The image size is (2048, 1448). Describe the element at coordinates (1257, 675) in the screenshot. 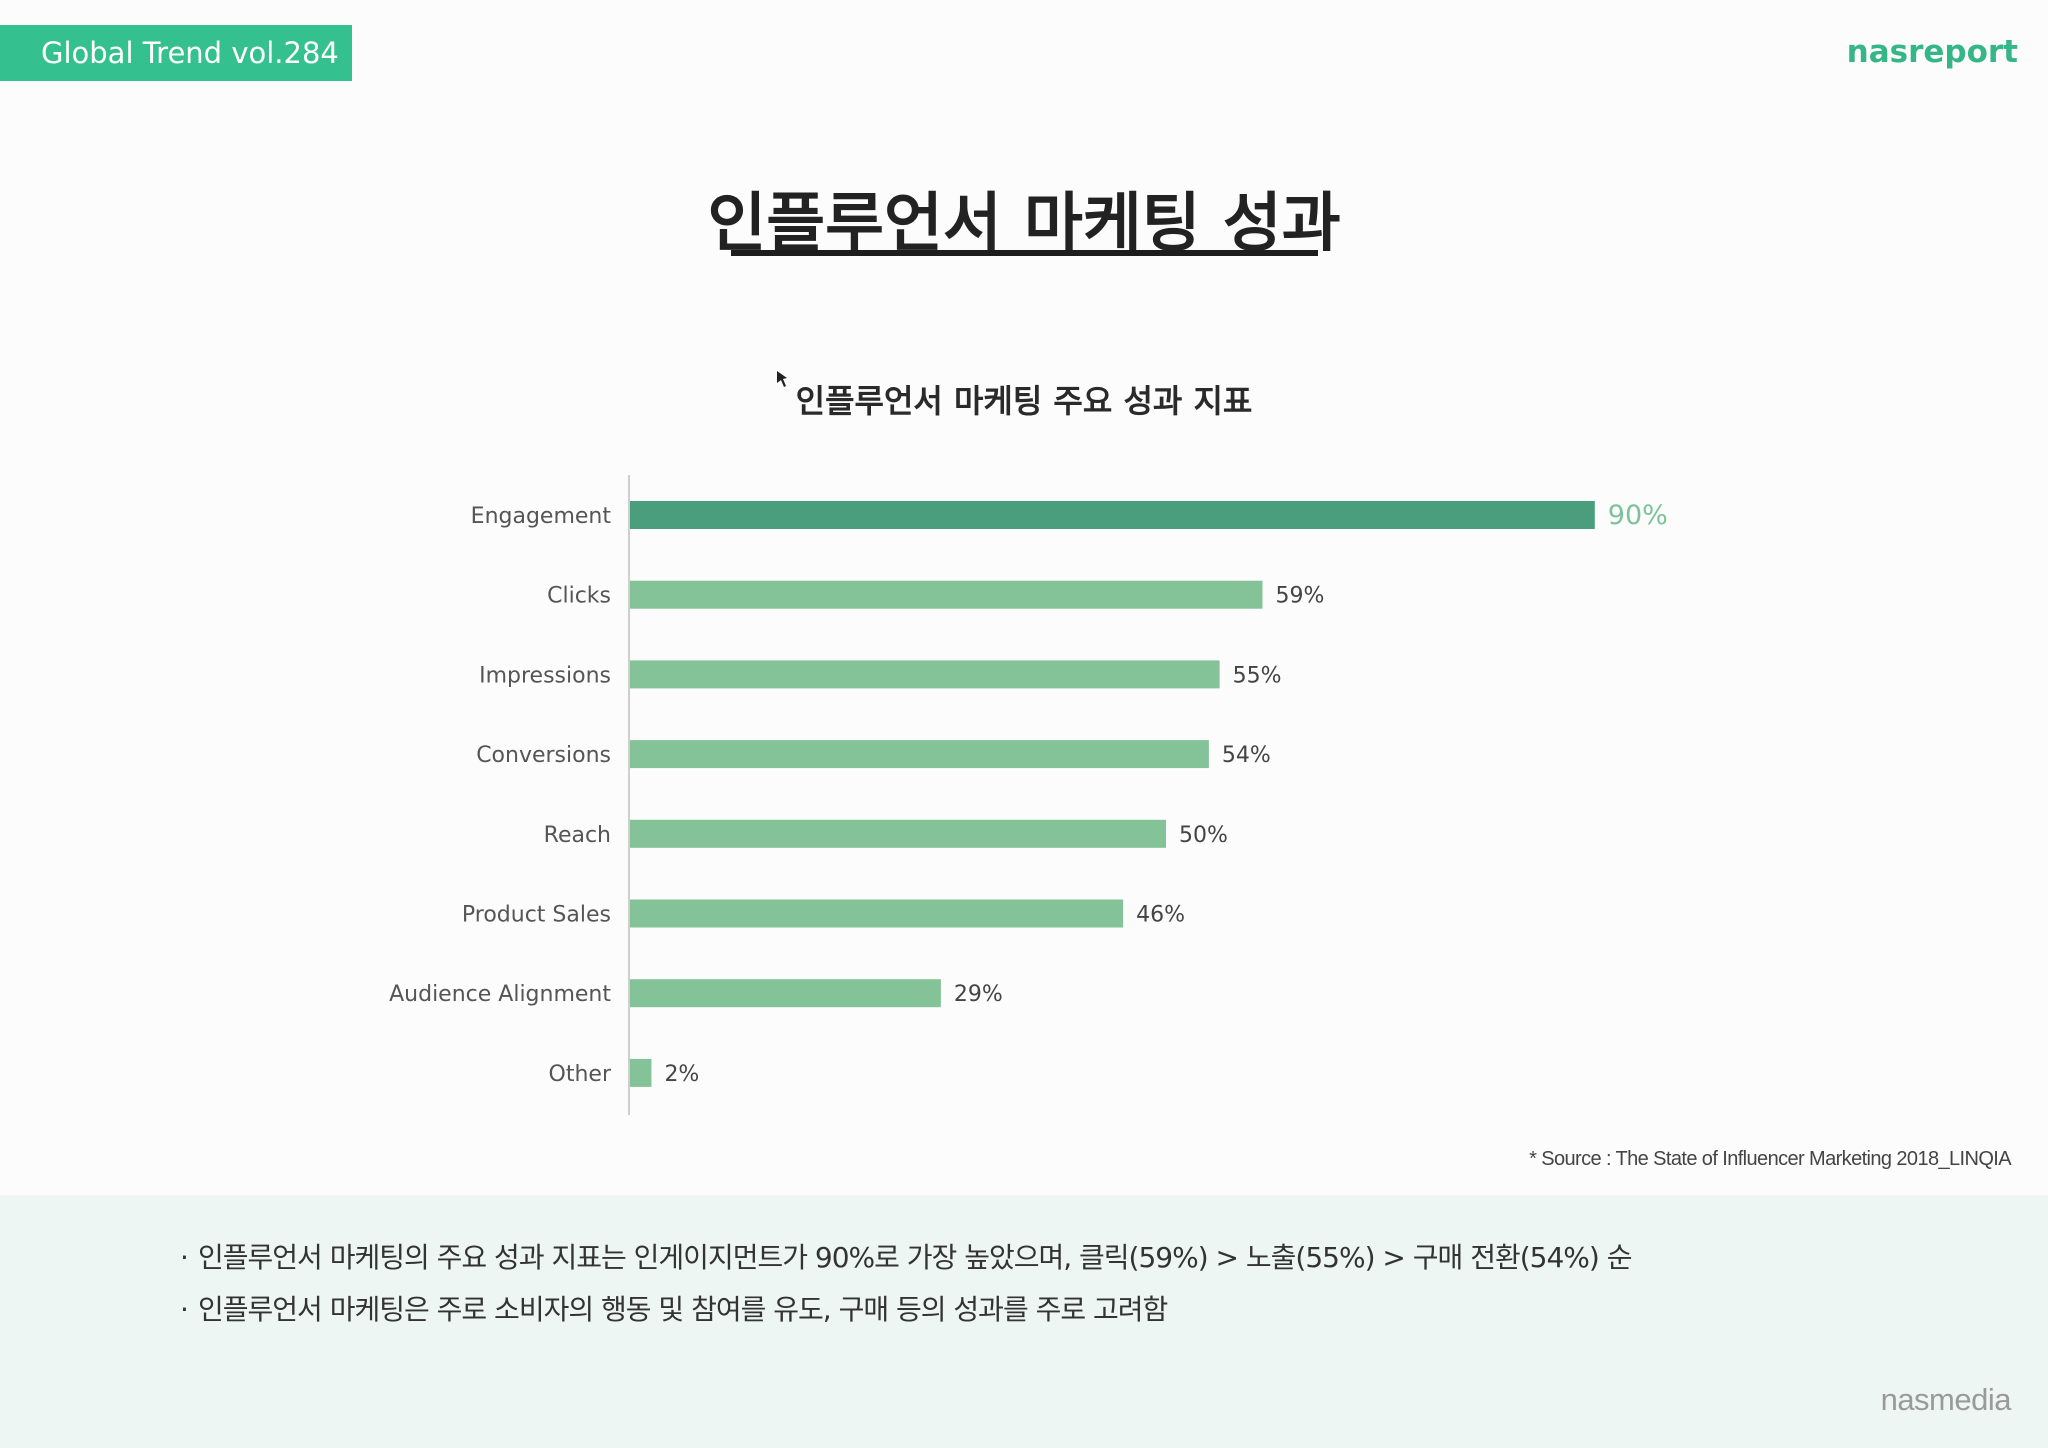

I see `value-label: 55%` at that location.